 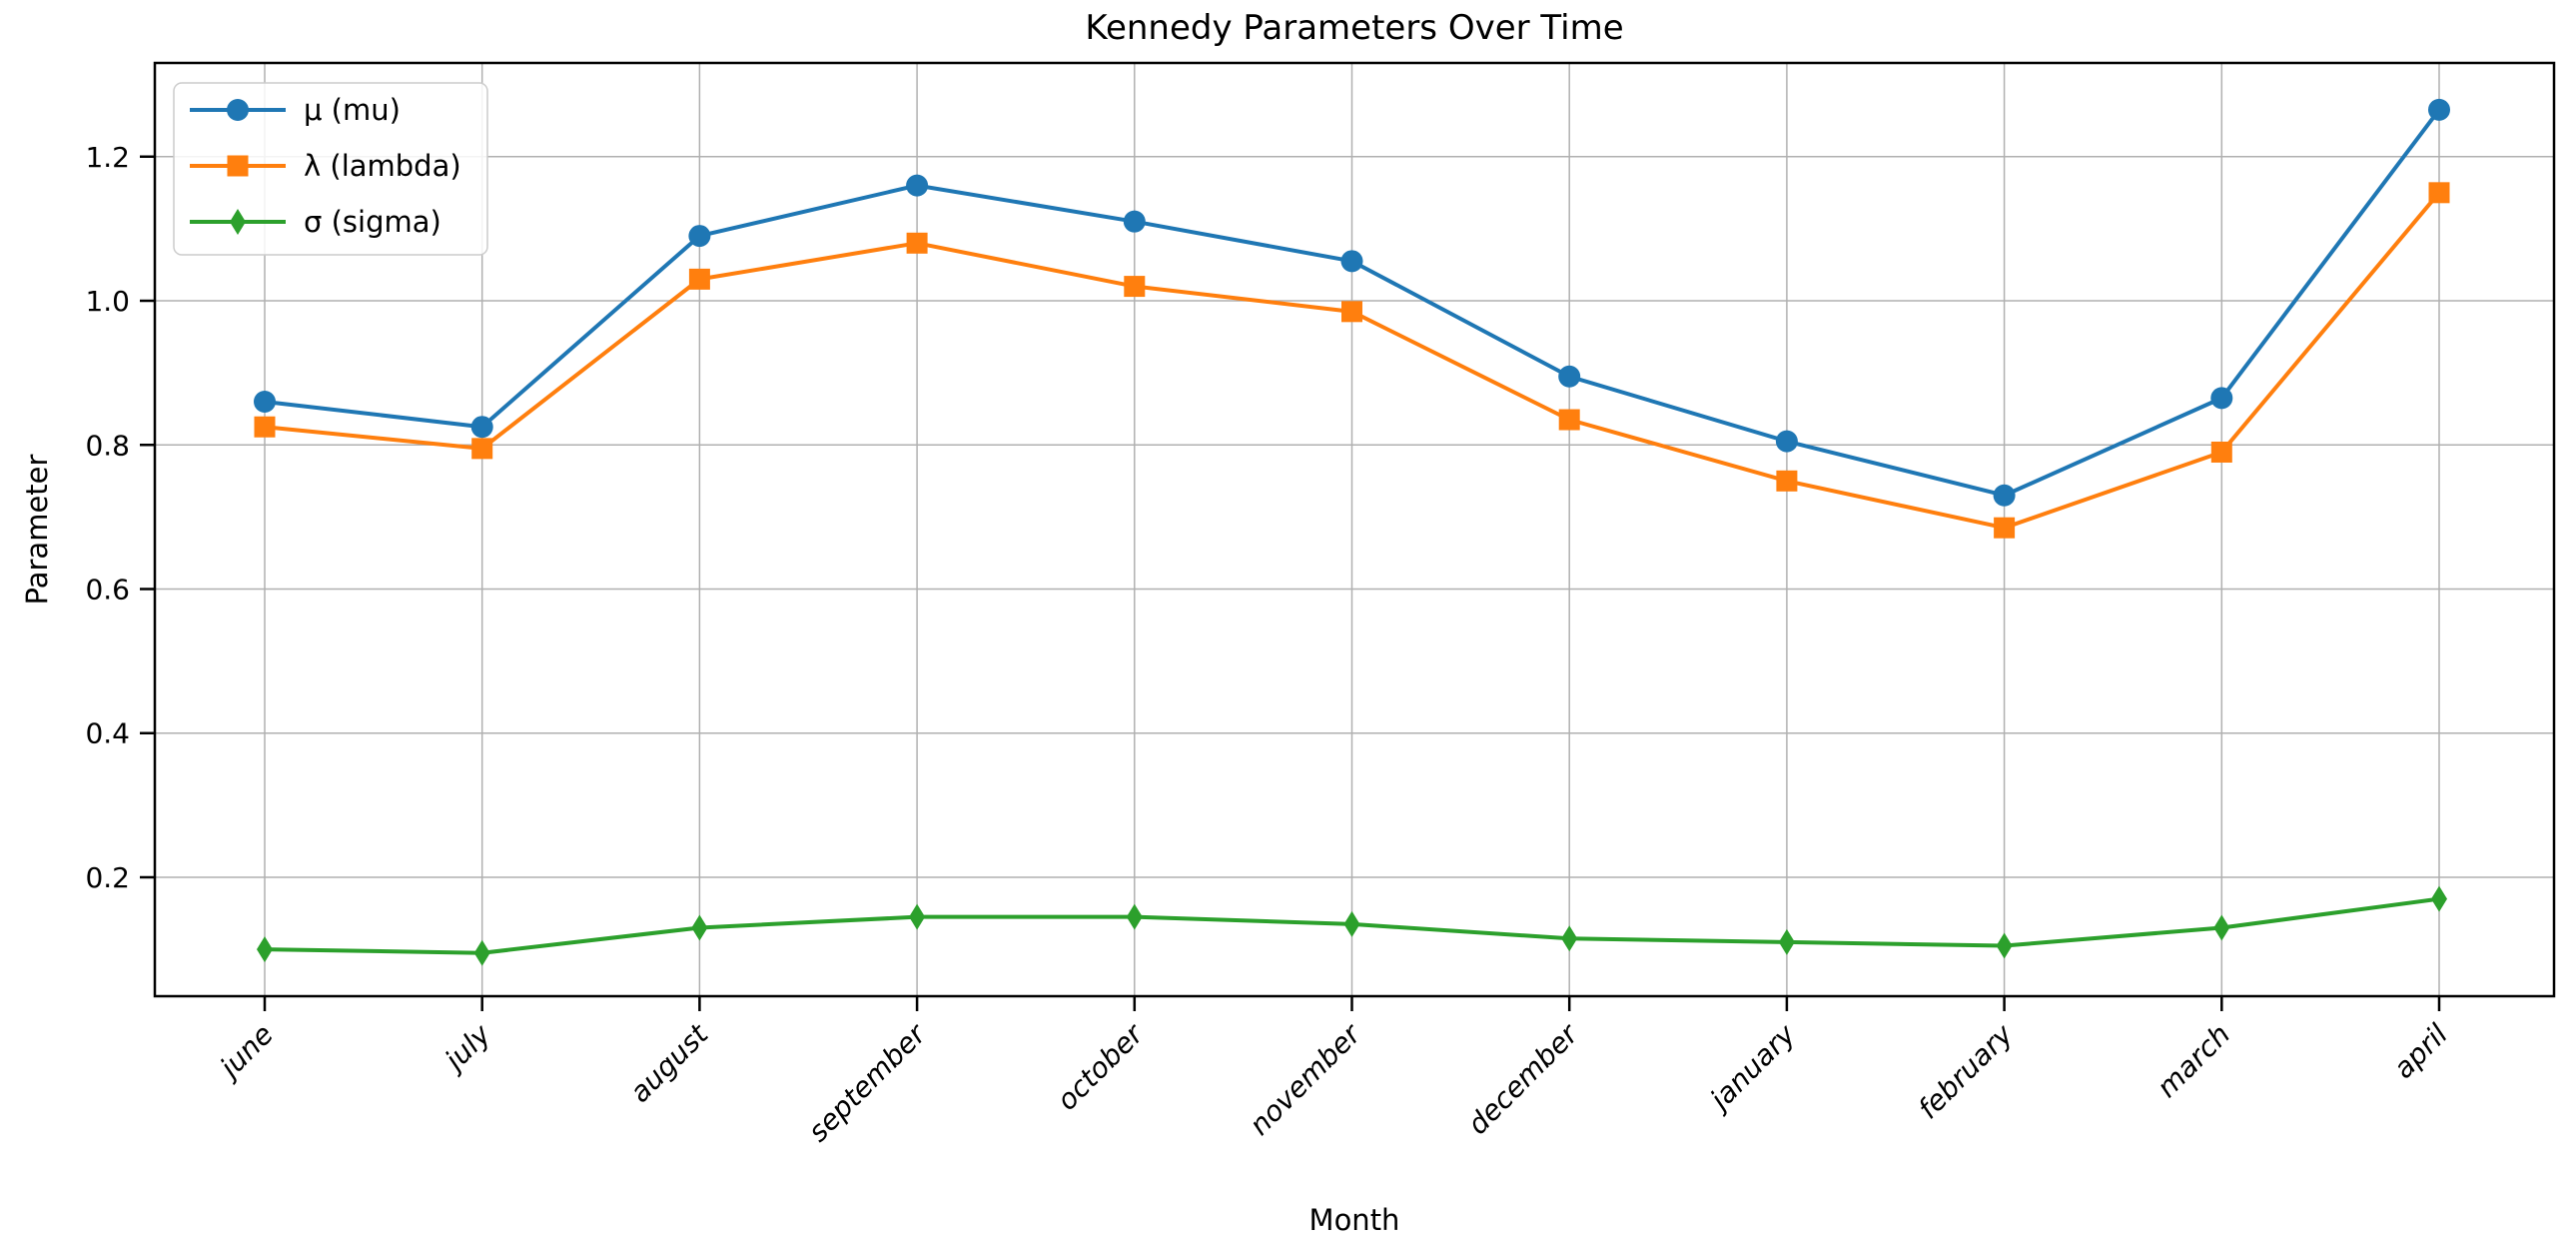 What do you see at coordinates (246, 1053) in the screenshot?
I see `x-tick-label: june` at bounding box center [246, 1053].